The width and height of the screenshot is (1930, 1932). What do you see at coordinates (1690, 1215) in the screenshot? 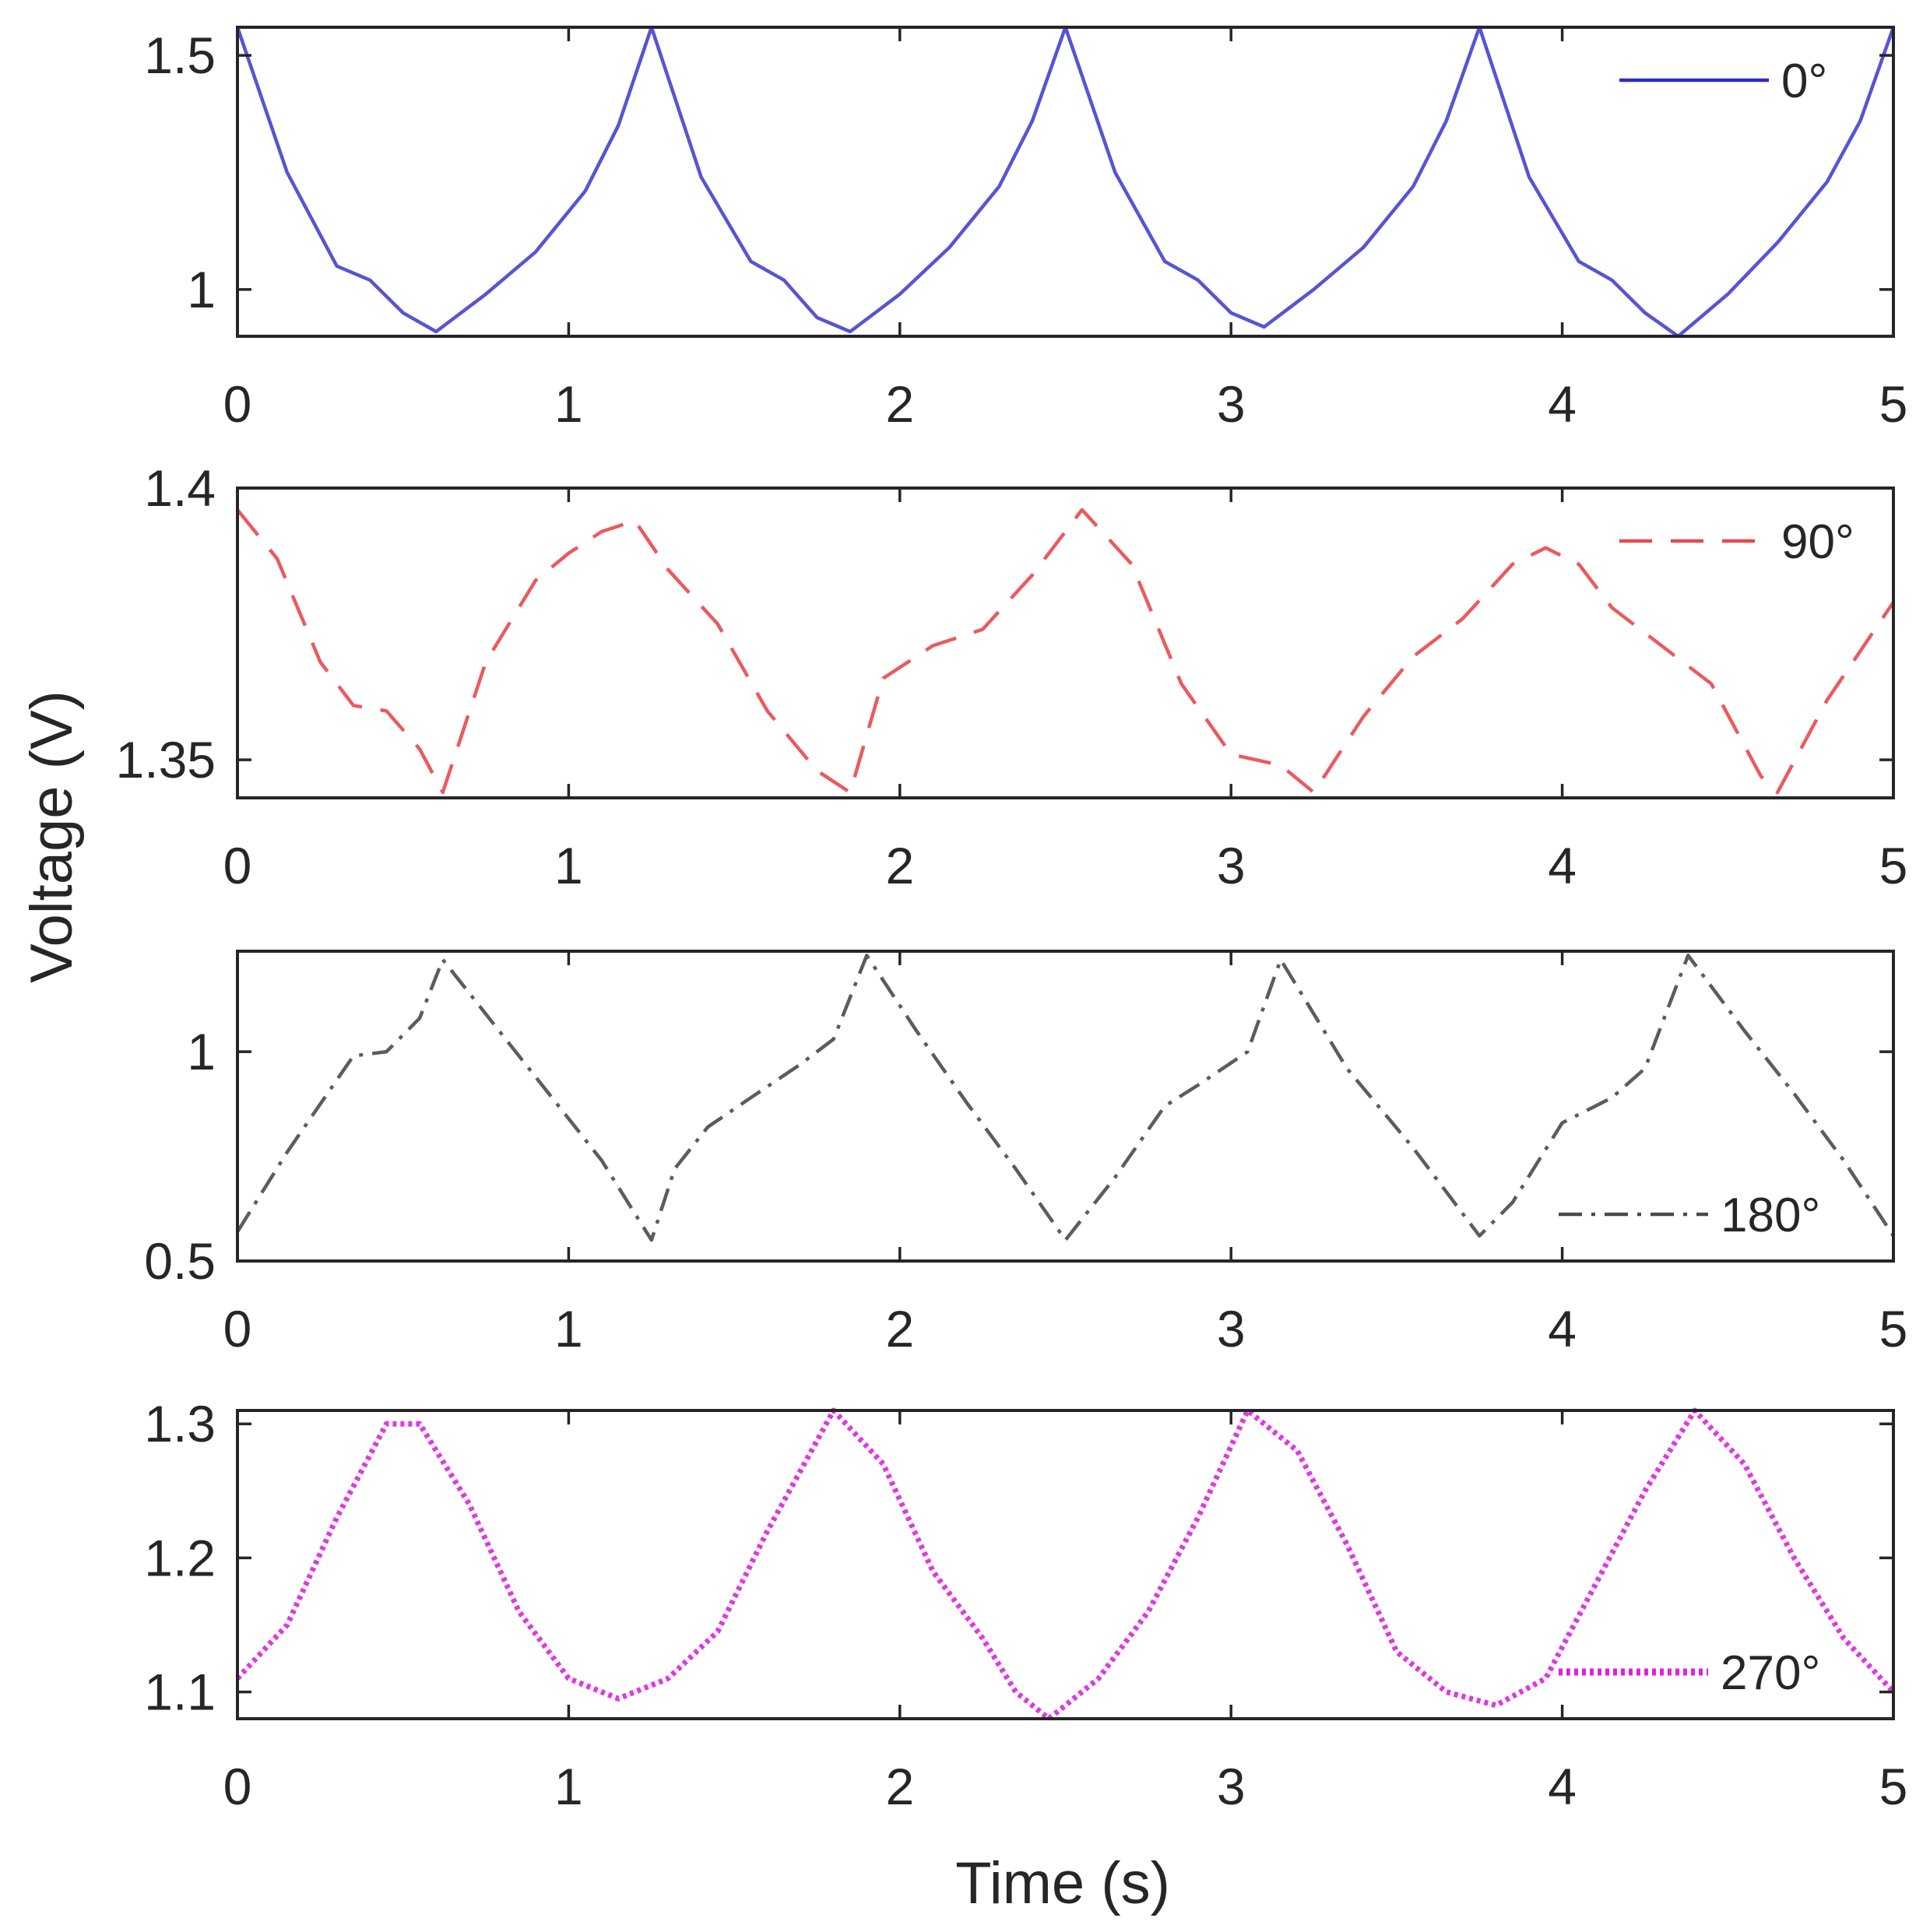
I see `legend: 180°` at bounding box center [1690, 1215].